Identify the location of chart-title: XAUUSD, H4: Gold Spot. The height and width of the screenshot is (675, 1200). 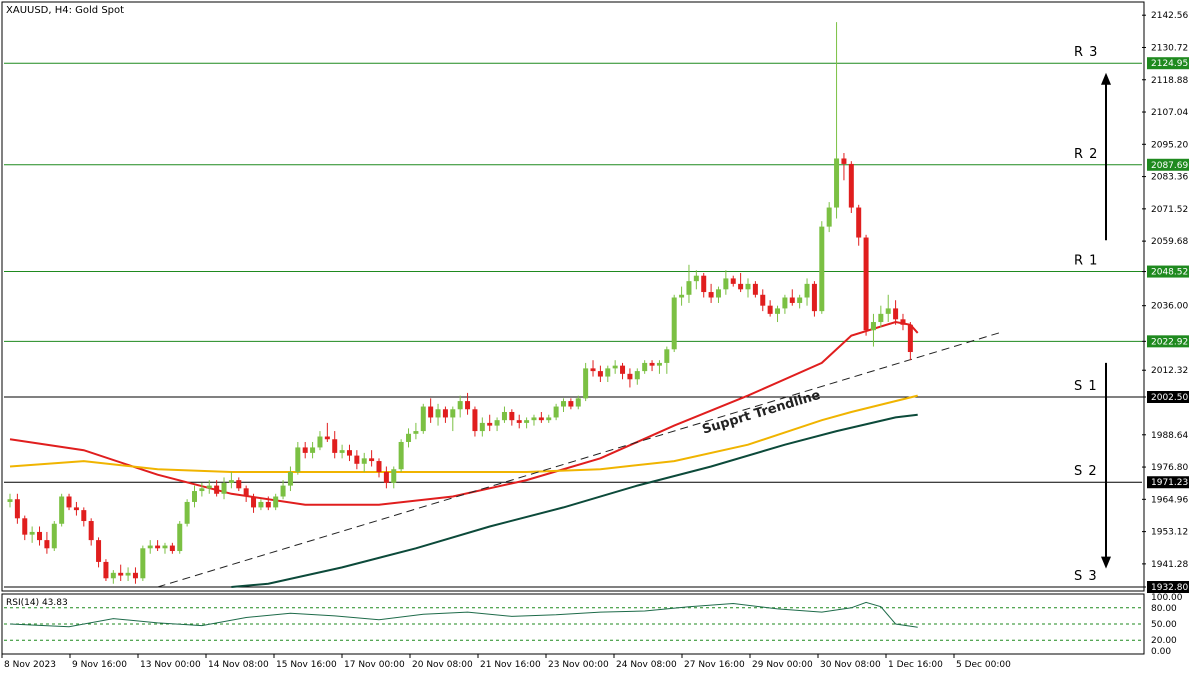
(65, 10).